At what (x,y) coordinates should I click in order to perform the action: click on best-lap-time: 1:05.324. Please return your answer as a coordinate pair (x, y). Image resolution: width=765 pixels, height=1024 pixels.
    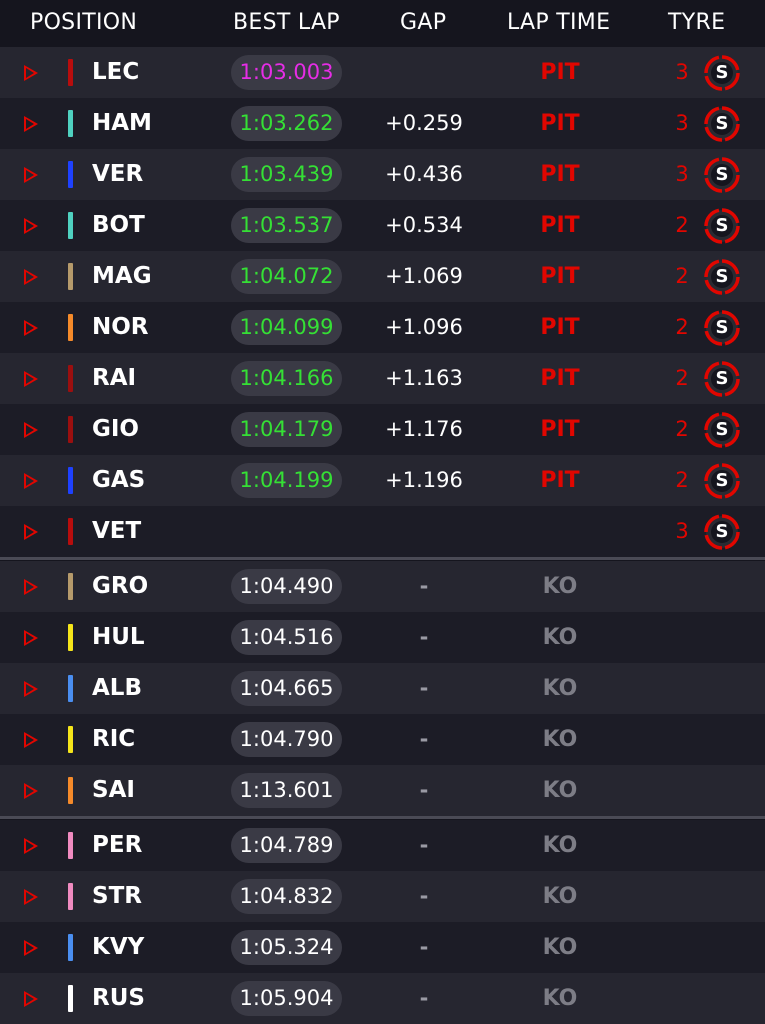
    Looking at the image, I should click on (286, 947).